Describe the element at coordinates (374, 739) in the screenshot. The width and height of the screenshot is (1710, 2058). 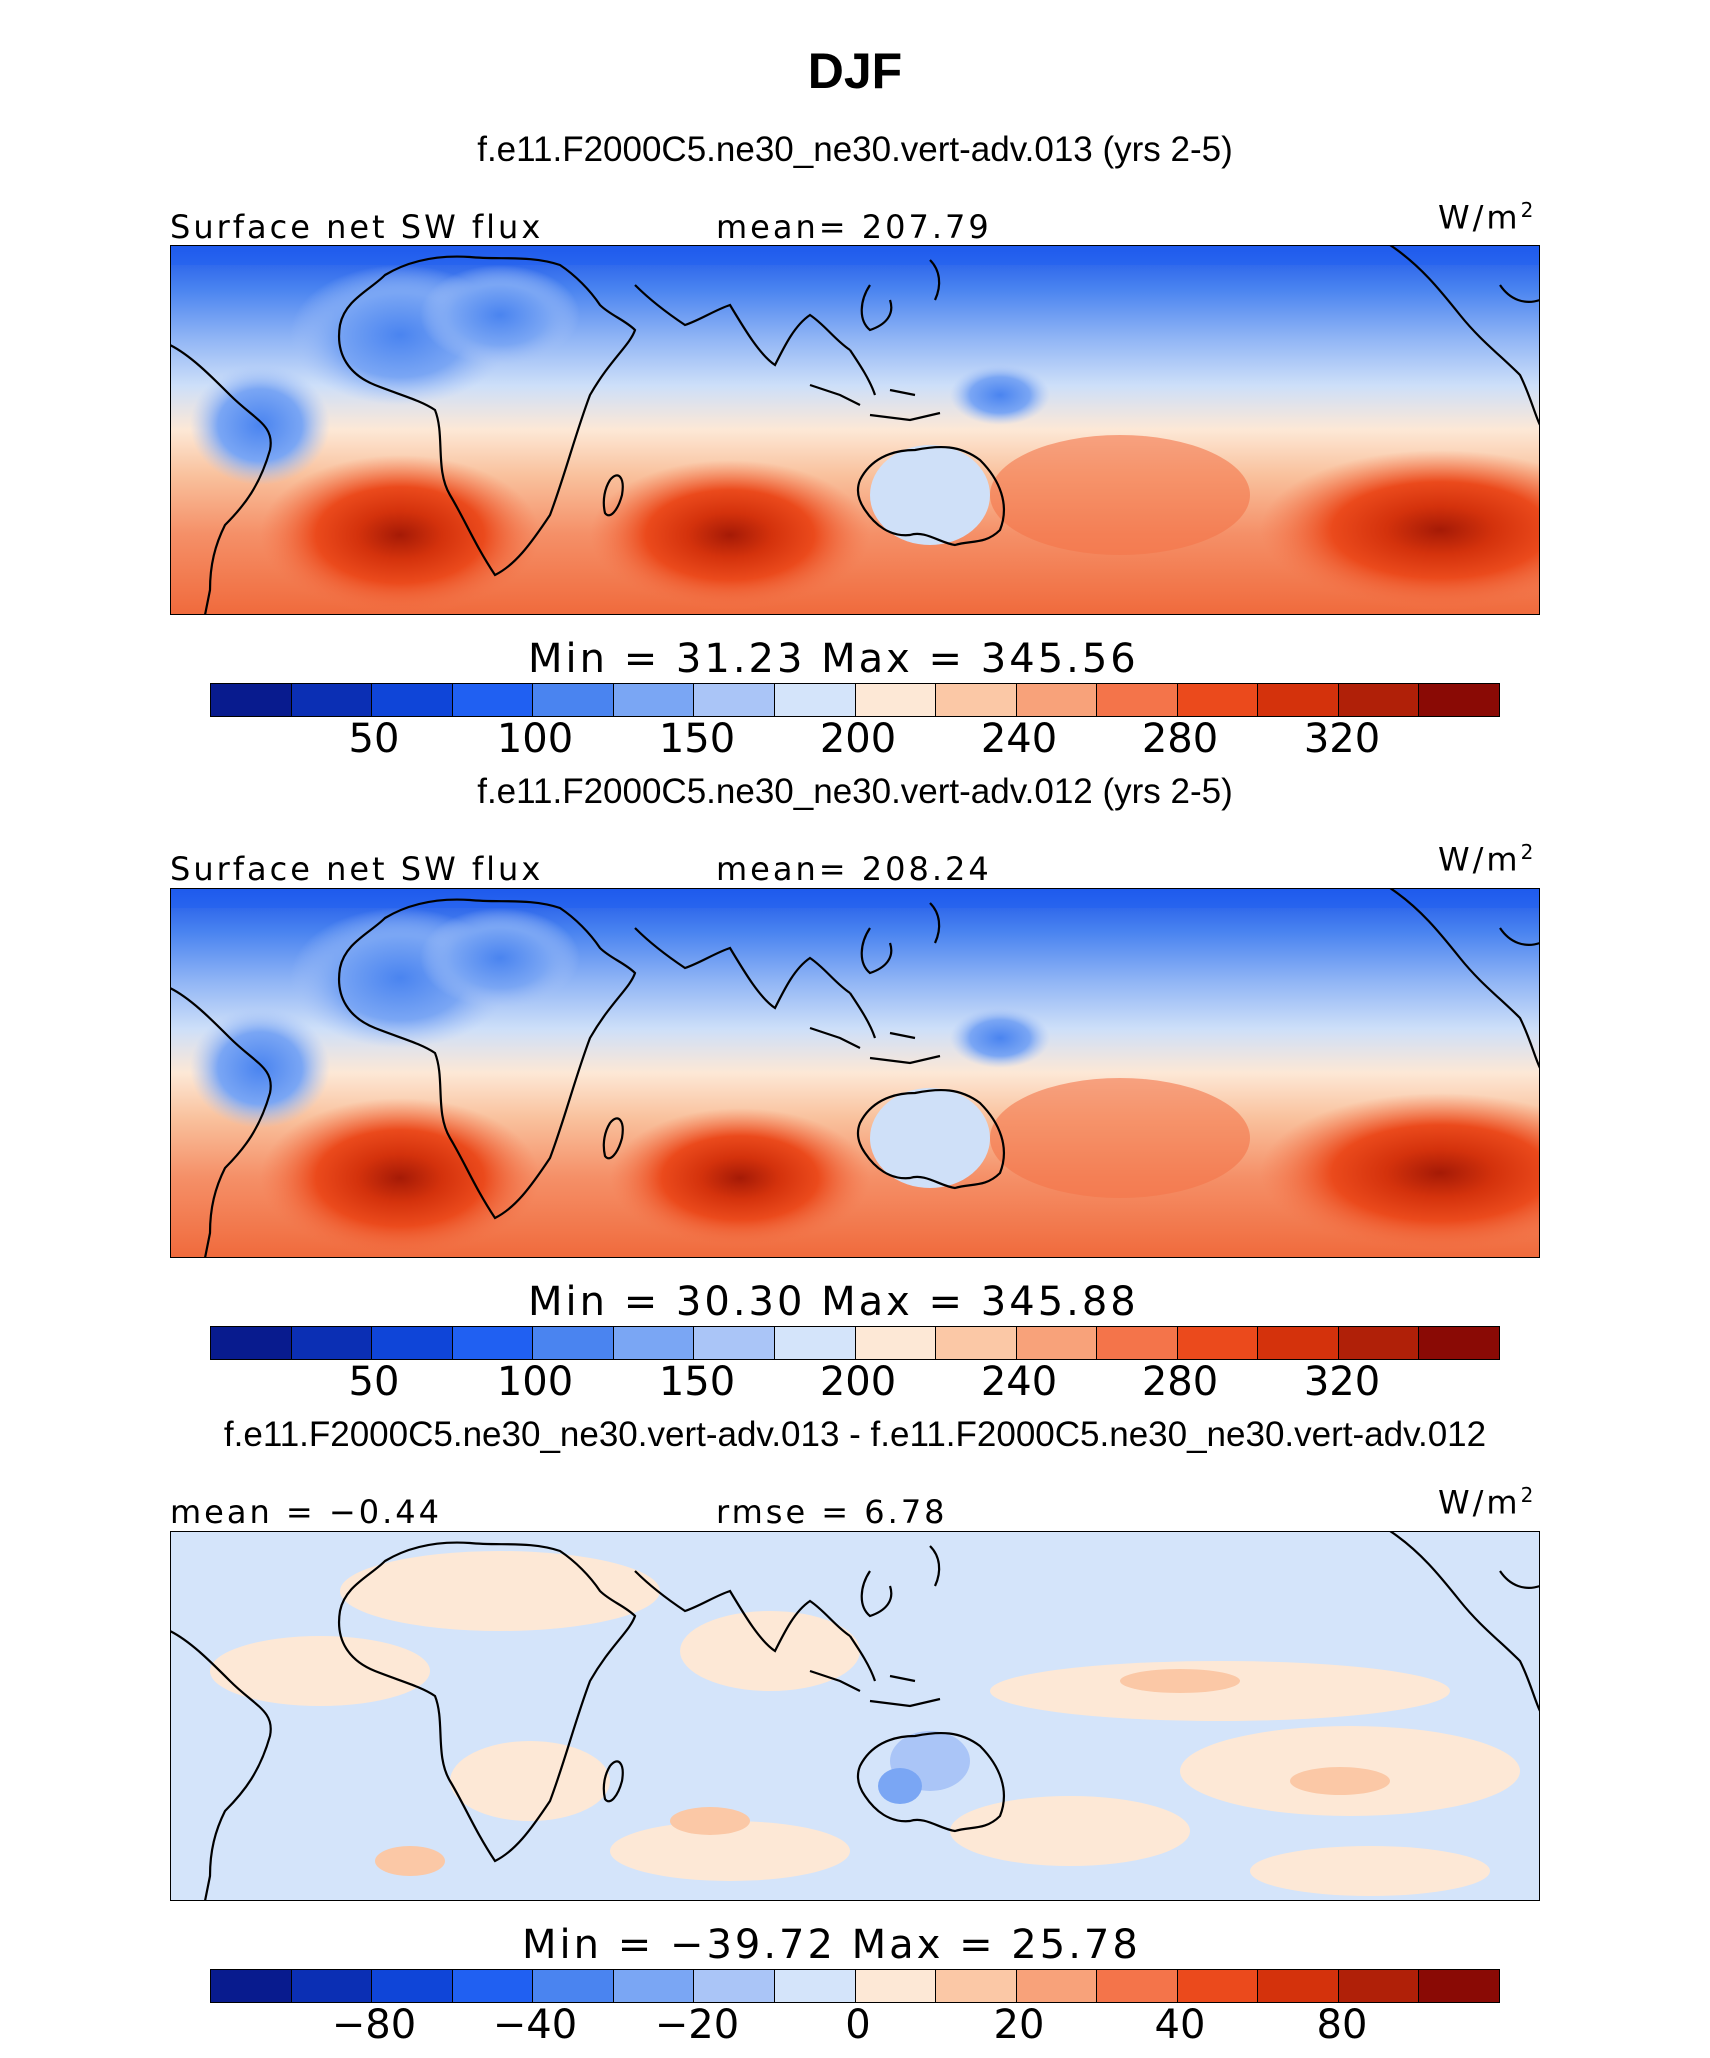
I see `panel1-tick: 50` at that location.